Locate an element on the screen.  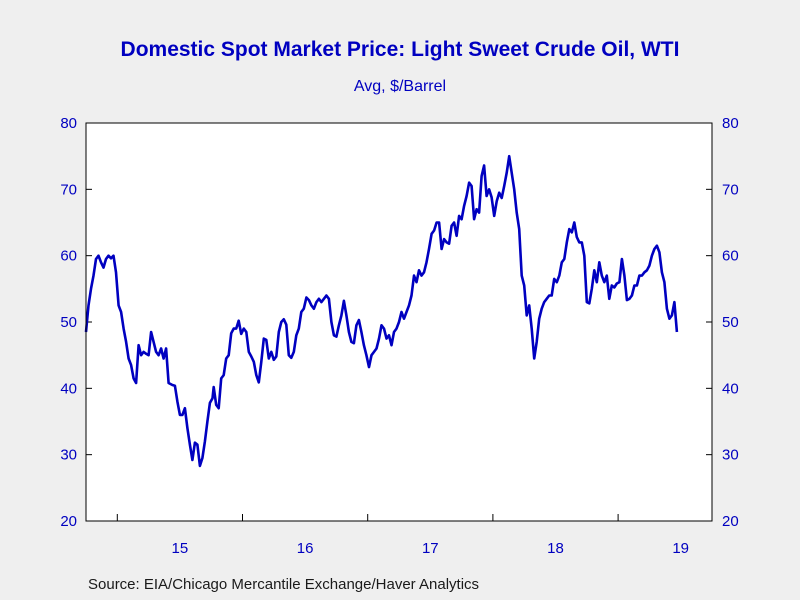
y-tick-label-left: 60 is located at coordinates (68, 256).